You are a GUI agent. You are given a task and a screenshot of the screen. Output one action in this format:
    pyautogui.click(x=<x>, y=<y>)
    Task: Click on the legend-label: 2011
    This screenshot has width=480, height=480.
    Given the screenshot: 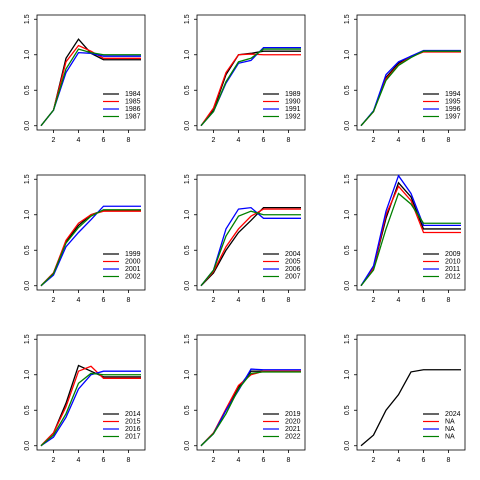 What is the action you would take?
    pyautogui.click(x=452, y=269)
    